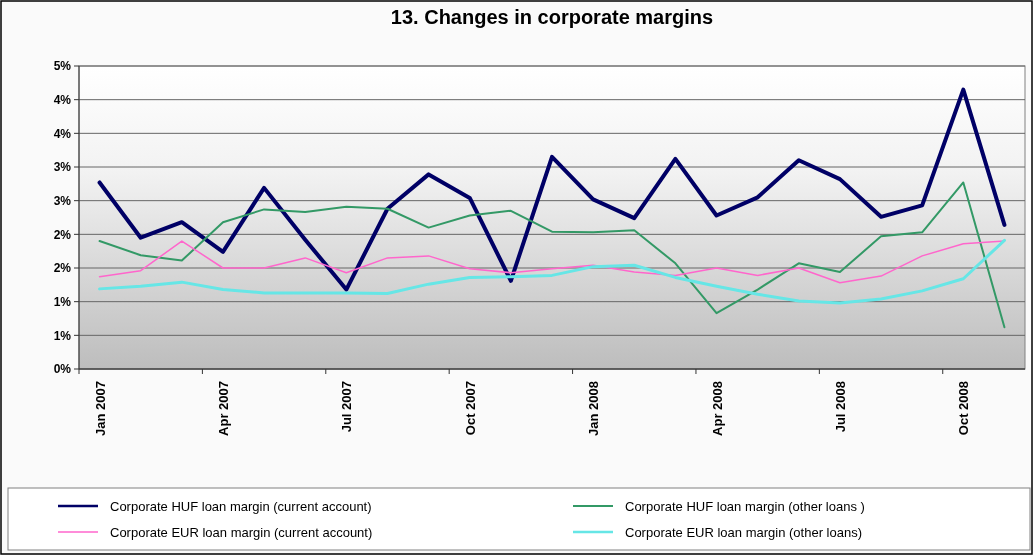 The image size is (1035, 557). Describe the element at coordinates (743, 532) in the screenshot. I see `legend-label: Corporate EUR loan margin (other loans)` at that location.